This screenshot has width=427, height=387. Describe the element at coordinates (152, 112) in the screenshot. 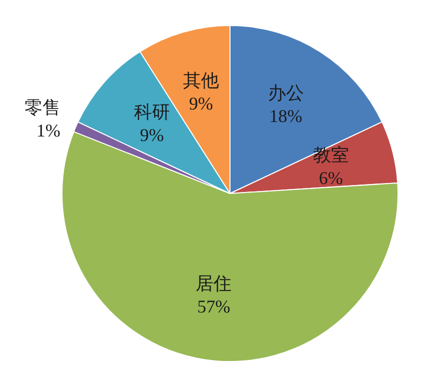

I see `slice-label: 科研` at that location.